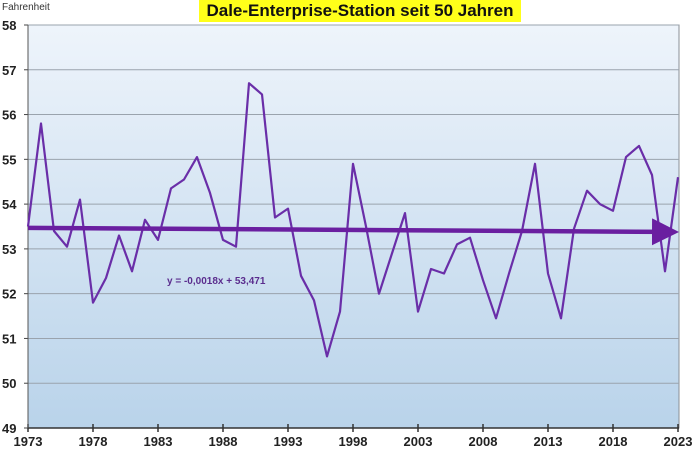  What do you see at coordinates (9, 249) in the screenshot?
I see `y-tick-label: 53` at bounding box center [9, 249].